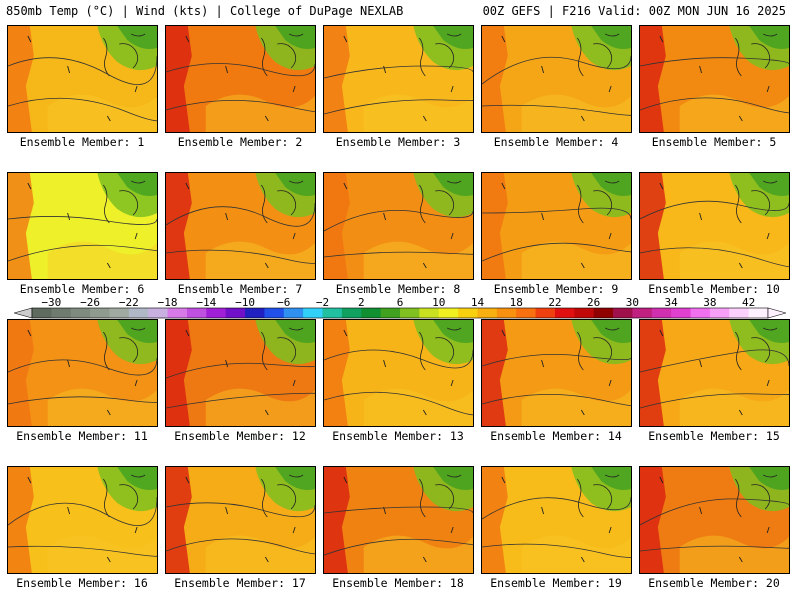 The image size is (800, 600). I want to click on ensemble-member-label: Ensemble Member: 10, so click(714, 289).